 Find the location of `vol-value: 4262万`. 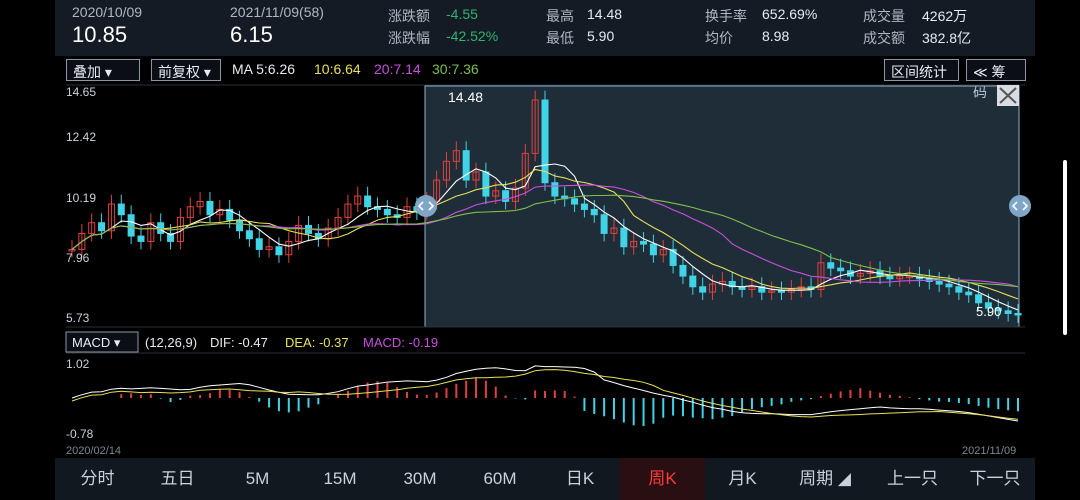

vol-value: 4262万 is located at coordinates (945, 16).